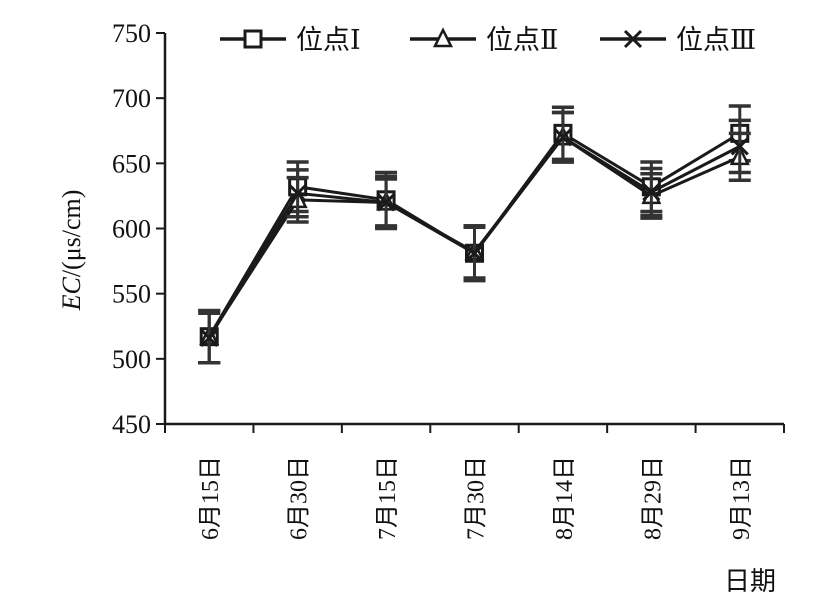 This screenshot has width=836, height=601. Describe the element at coordinates (131, 359) in the screenshot. I see `y-tick-label: 500` at that location.